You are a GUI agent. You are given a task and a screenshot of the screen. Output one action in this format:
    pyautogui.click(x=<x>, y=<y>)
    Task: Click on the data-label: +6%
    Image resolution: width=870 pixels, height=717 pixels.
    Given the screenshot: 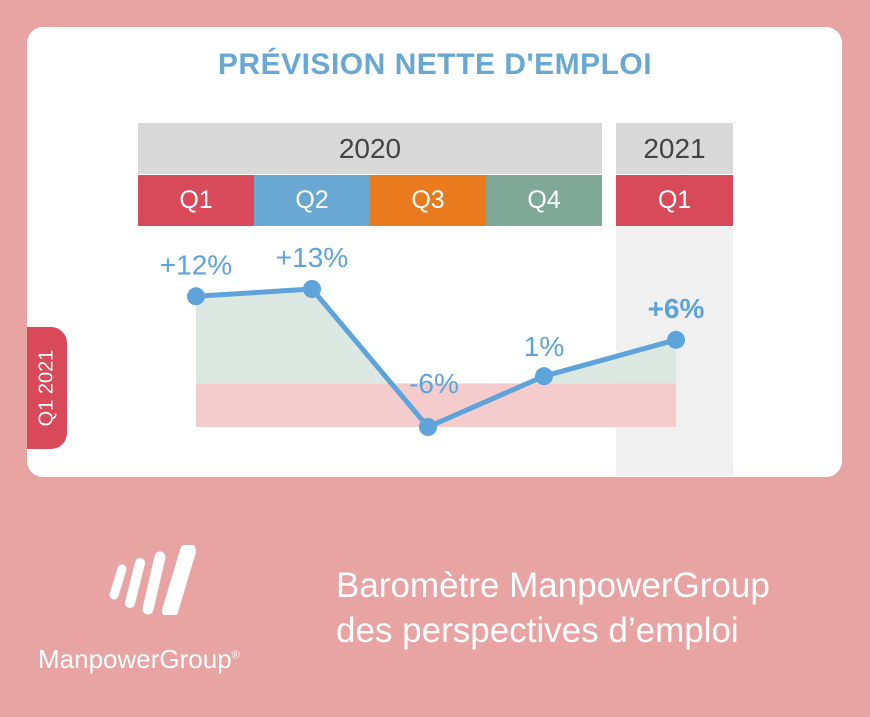 What is the action you would take?
    pyautogui.click(x=676, y=308)
    